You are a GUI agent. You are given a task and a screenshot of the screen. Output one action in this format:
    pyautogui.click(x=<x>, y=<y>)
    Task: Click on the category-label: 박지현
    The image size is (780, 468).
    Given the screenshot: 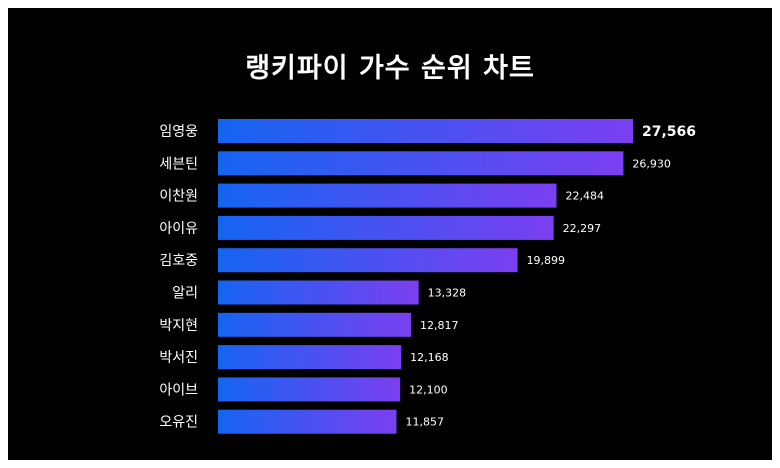 What is the action you would take?
    pyautogui.click(x=178, y=326)
    